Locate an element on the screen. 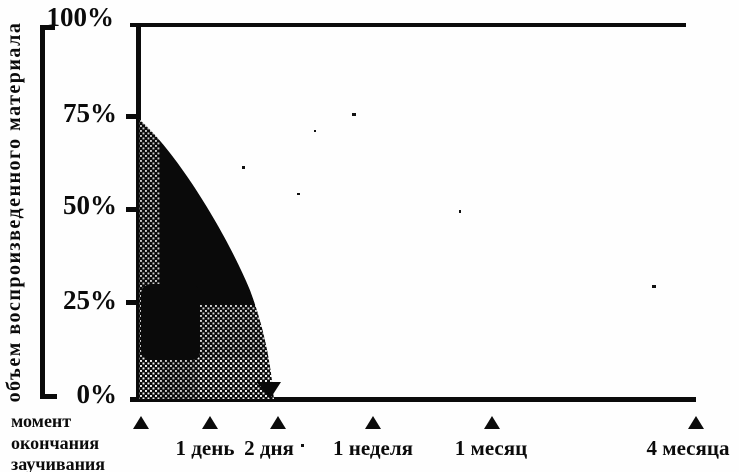 The width and height of the screenshot is (739, 472). y-tick-label-25: 25% is located at coordinates (90, 300).